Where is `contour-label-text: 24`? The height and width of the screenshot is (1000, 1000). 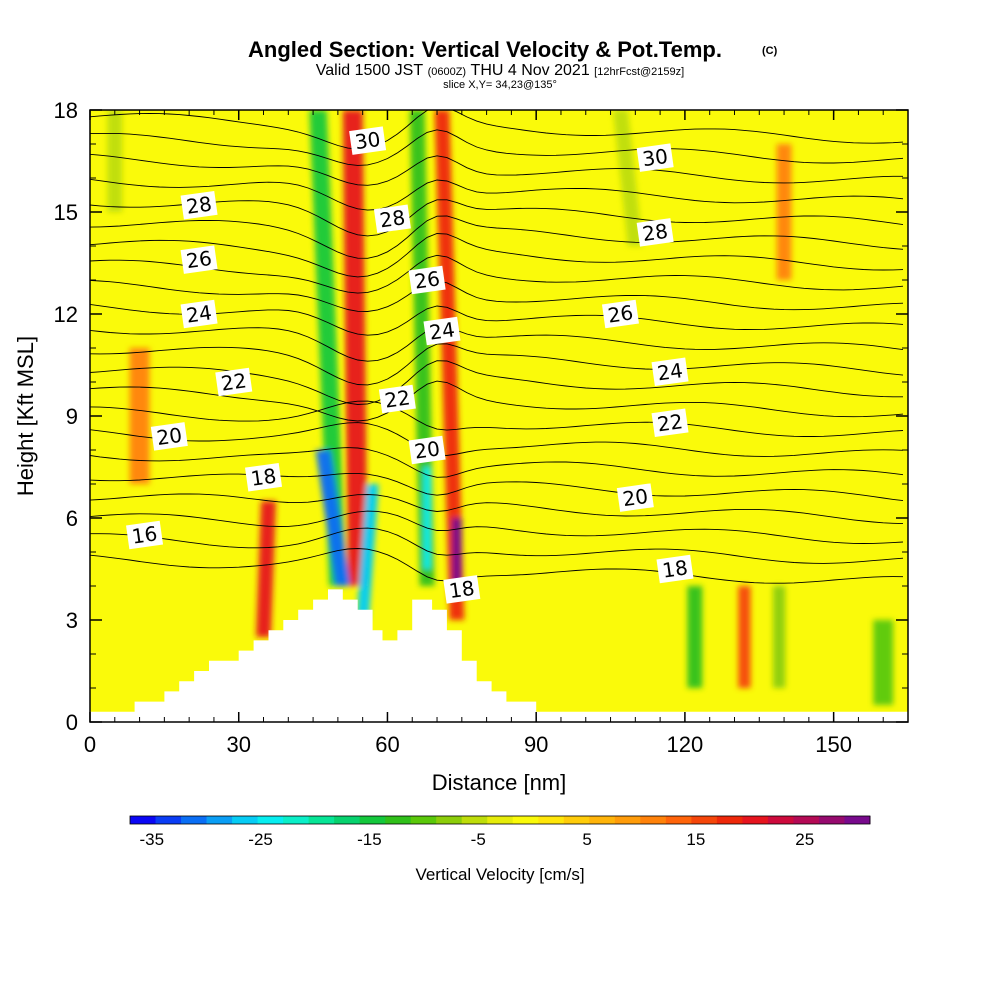
contour-label-text: 24 is located at coordinates (442, 330).